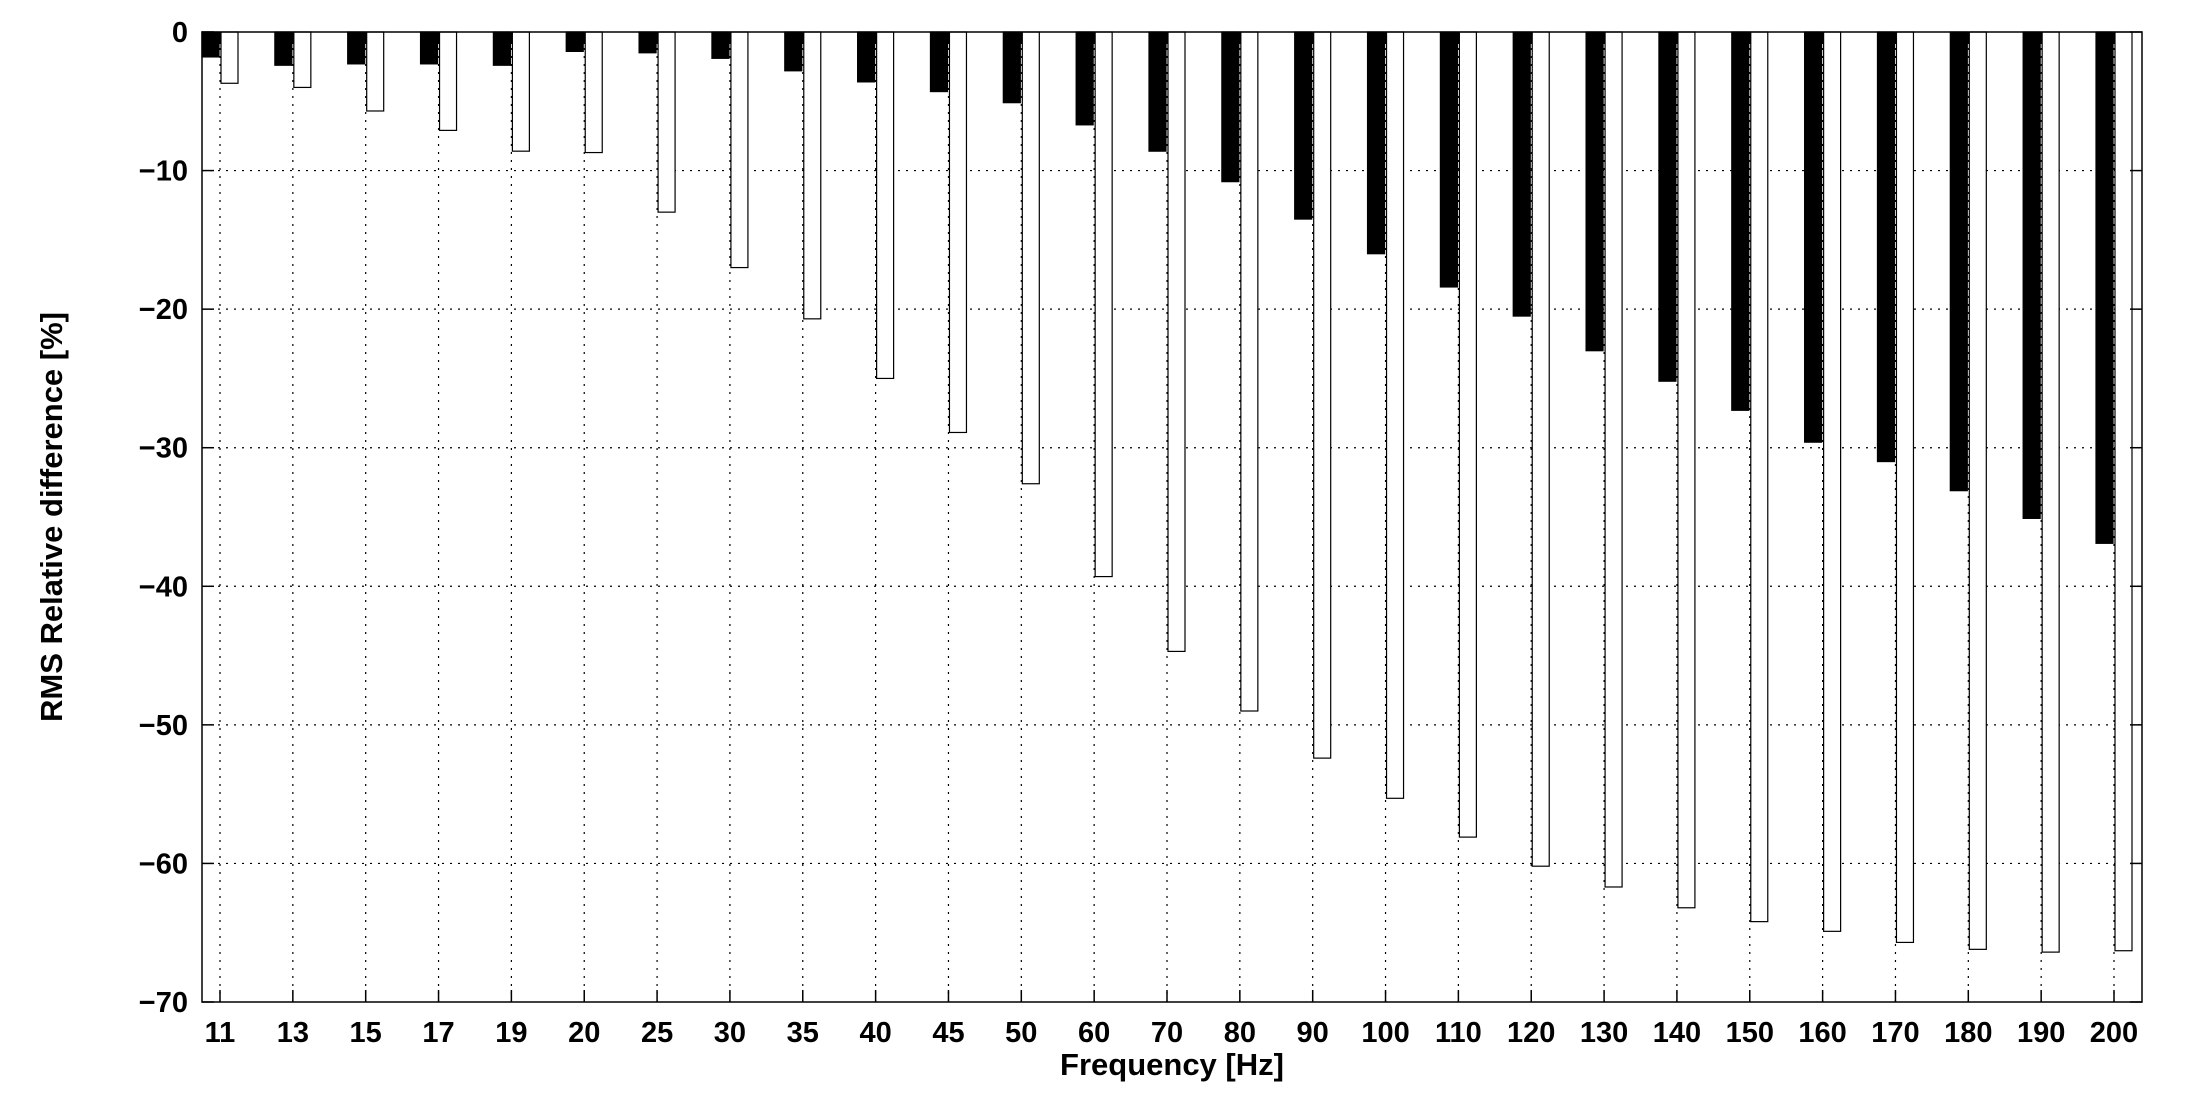 Image resolution: width=2190 pixels, height=1113 pixels. I want to click on x-tick-label: 120, so click(1531, 1033).